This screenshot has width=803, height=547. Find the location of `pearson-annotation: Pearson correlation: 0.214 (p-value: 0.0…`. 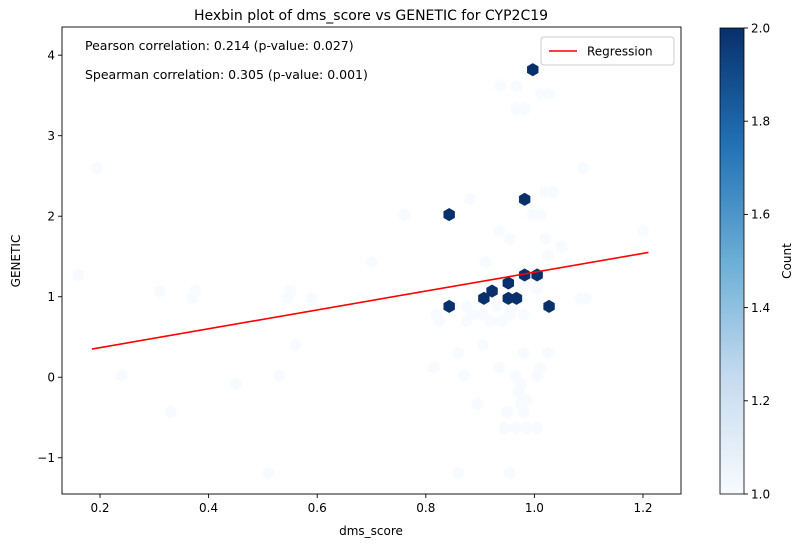

pearson-annotation: Pearson correlation: 0.214 (p-value: 0.0… is located at coordinates (219, 45).